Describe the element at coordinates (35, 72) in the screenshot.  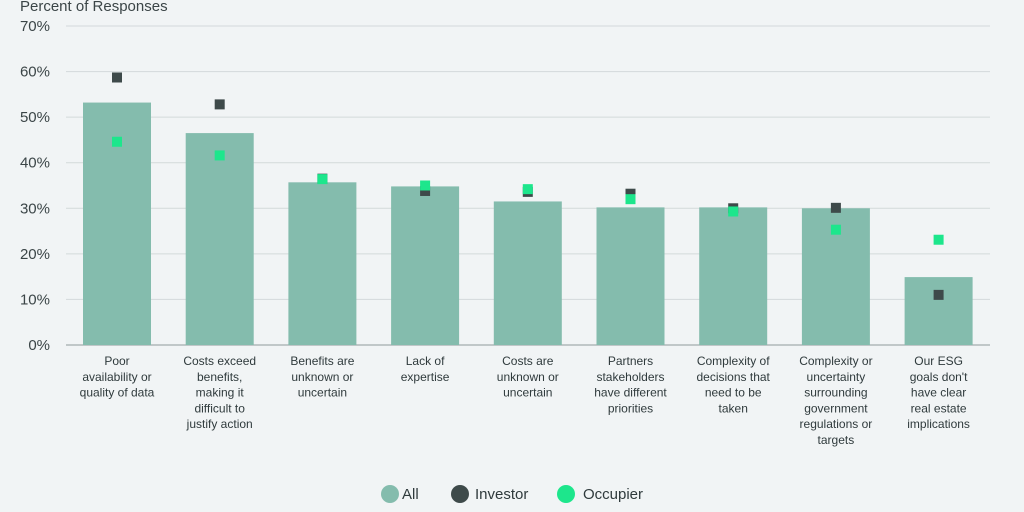
I see `y-tick-label: 60%` at that location.